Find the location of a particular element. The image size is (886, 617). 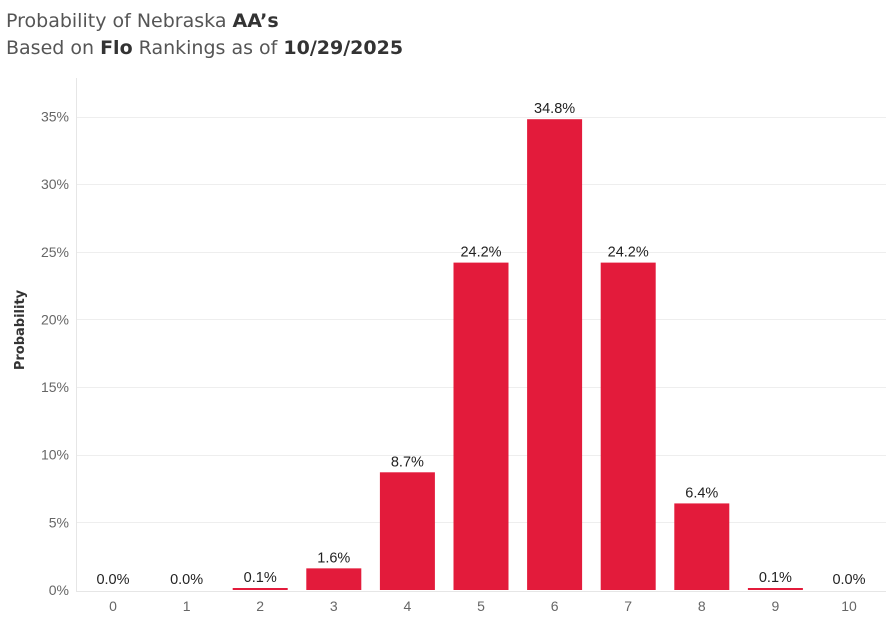

title-bold-aa: AA’s is located at coordinates (255, 21).